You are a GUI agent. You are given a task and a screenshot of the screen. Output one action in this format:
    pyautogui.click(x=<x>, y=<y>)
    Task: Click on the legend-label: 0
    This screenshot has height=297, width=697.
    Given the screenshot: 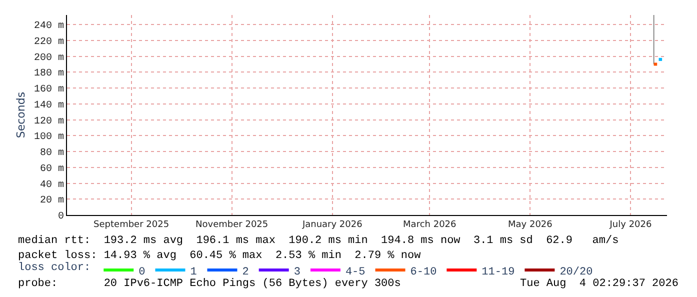 What is the action you would take?
    pyautogui.click(x=142, y=272)
    